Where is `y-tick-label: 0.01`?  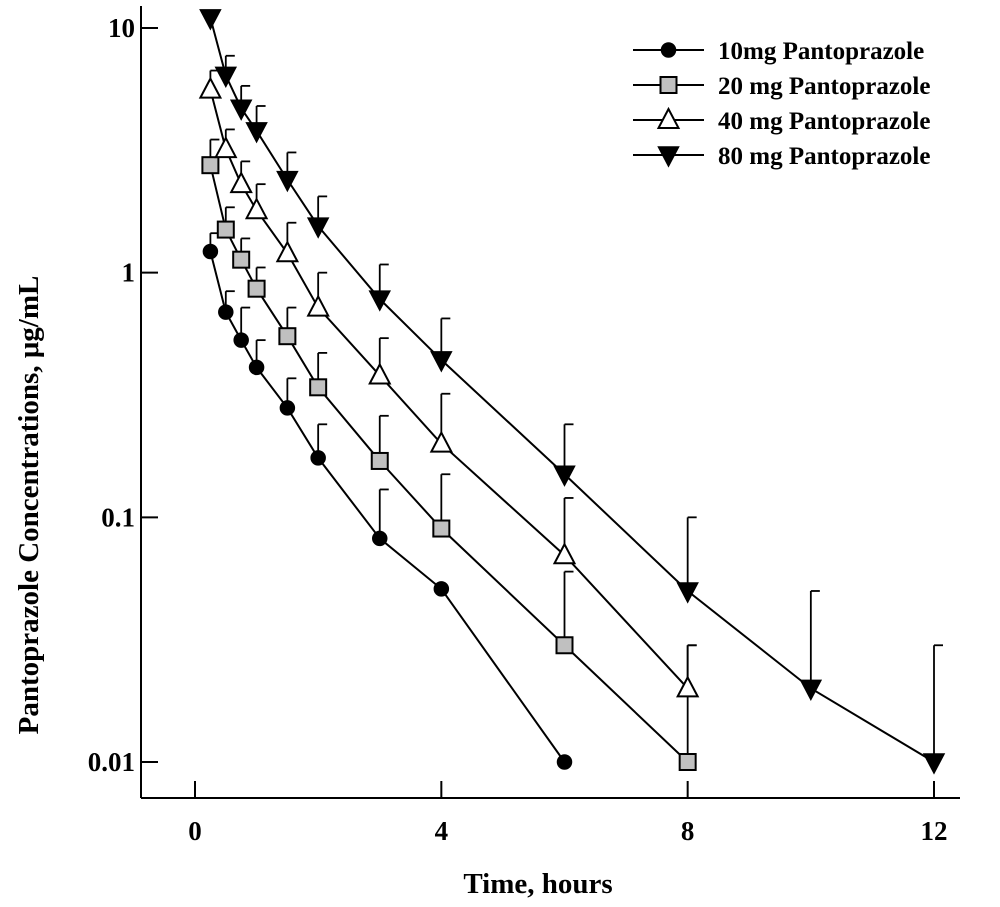 y-tick-label: 0.01 is located at coordinates (111, 762).